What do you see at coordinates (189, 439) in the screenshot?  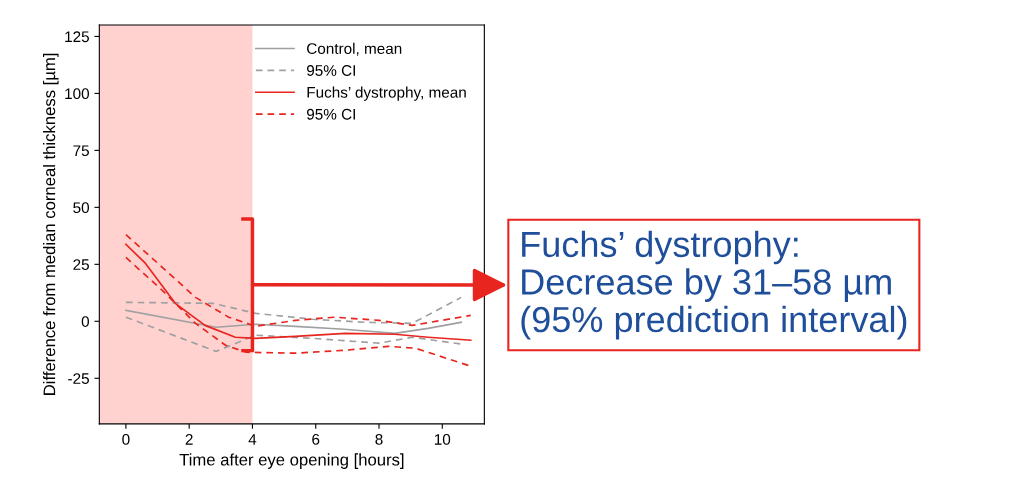 I see `x-tick-label: 2` at bounding box center [189, 439].